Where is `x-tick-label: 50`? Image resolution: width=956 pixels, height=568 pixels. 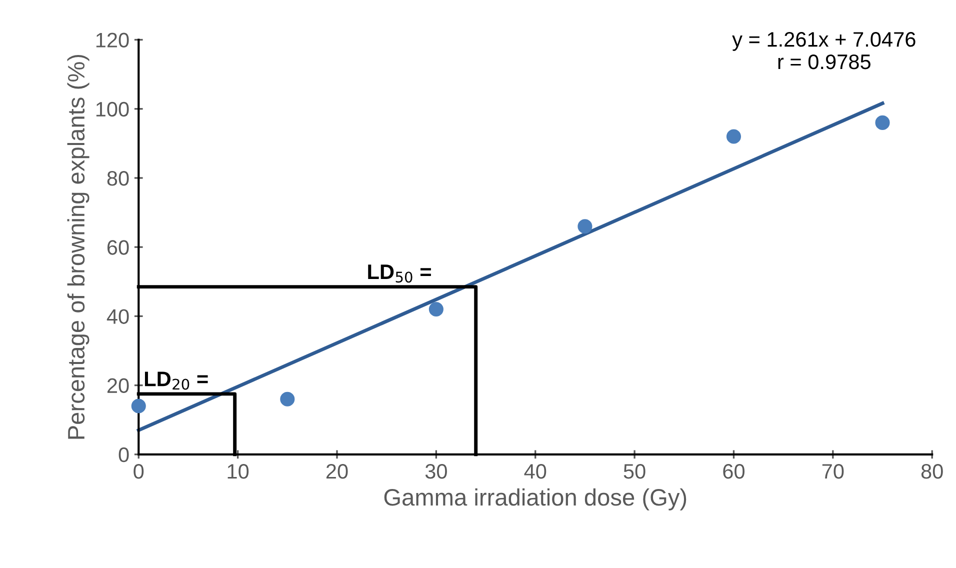
x-tick-label: 50 is located at coordinates (635, 471).